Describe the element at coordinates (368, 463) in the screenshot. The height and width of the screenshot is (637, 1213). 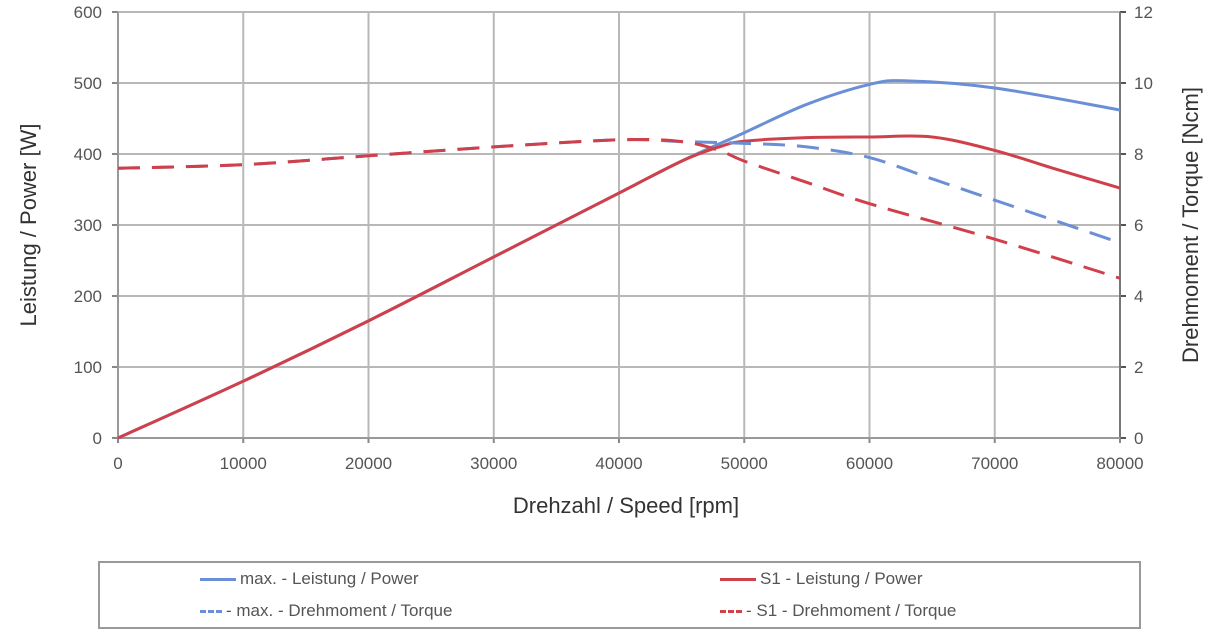
I see `x-tick-label: 20000` at that location.